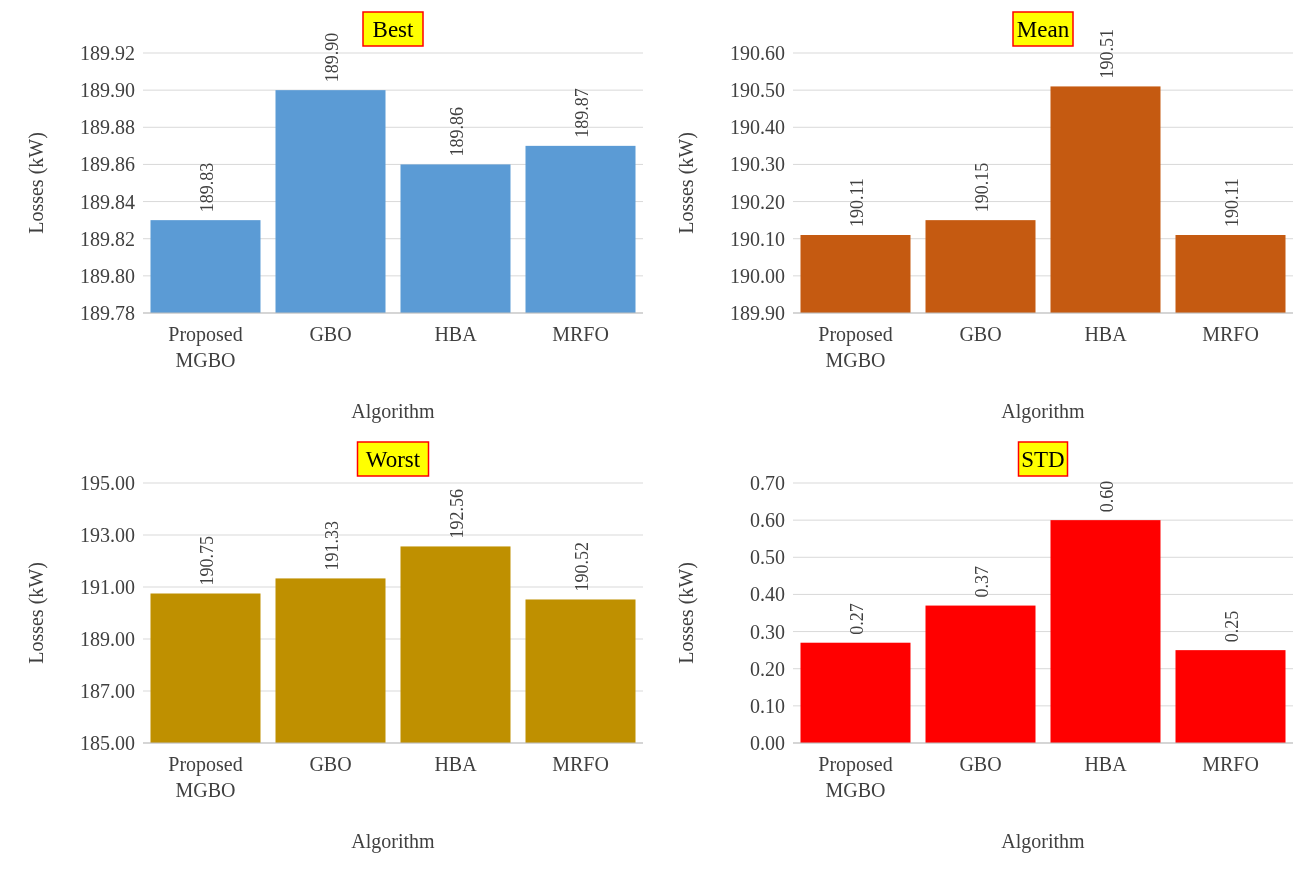 Image resolution: width=1315 pixels, height=876 pixels. I want to click on y-tick-label: 190.20, so click(757, 201).